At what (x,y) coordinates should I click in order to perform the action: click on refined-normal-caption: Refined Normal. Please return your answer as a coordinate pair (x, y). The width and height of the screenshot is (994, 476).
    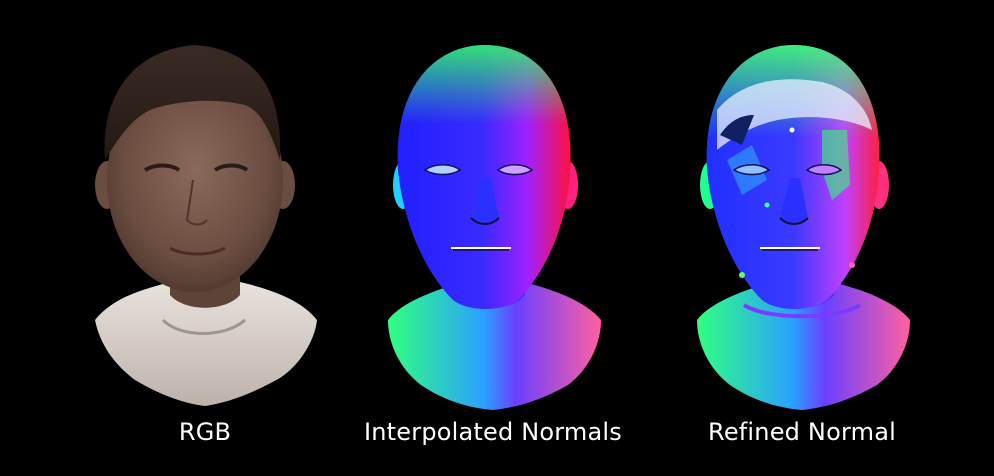
    Looking at the image, I should click on (802, 432).